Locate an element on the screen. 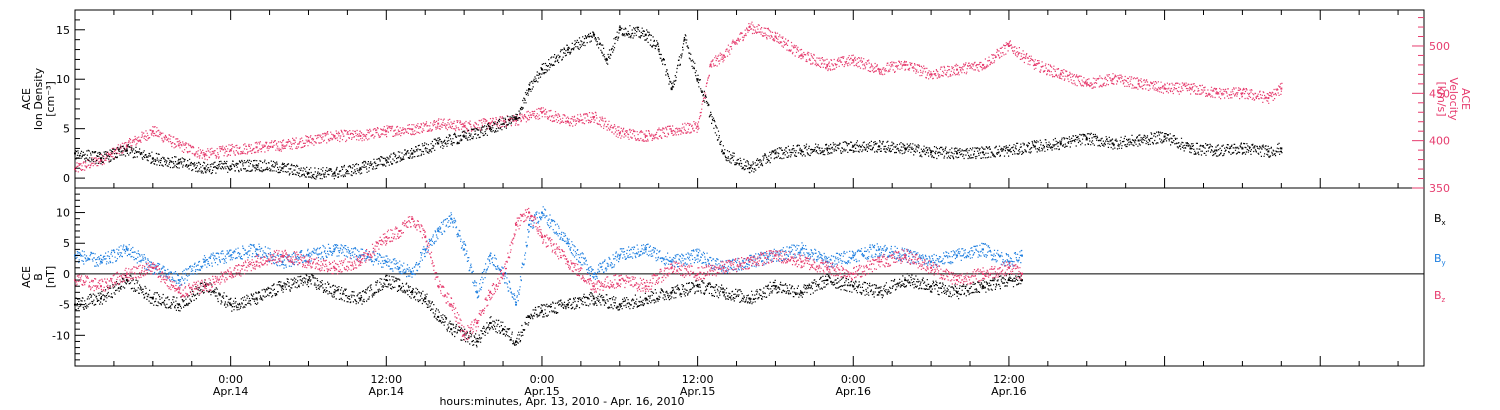 The height and width of the screenshot is (410, 1500). legend-bz: Bz is located at coordinates (1440, 296).